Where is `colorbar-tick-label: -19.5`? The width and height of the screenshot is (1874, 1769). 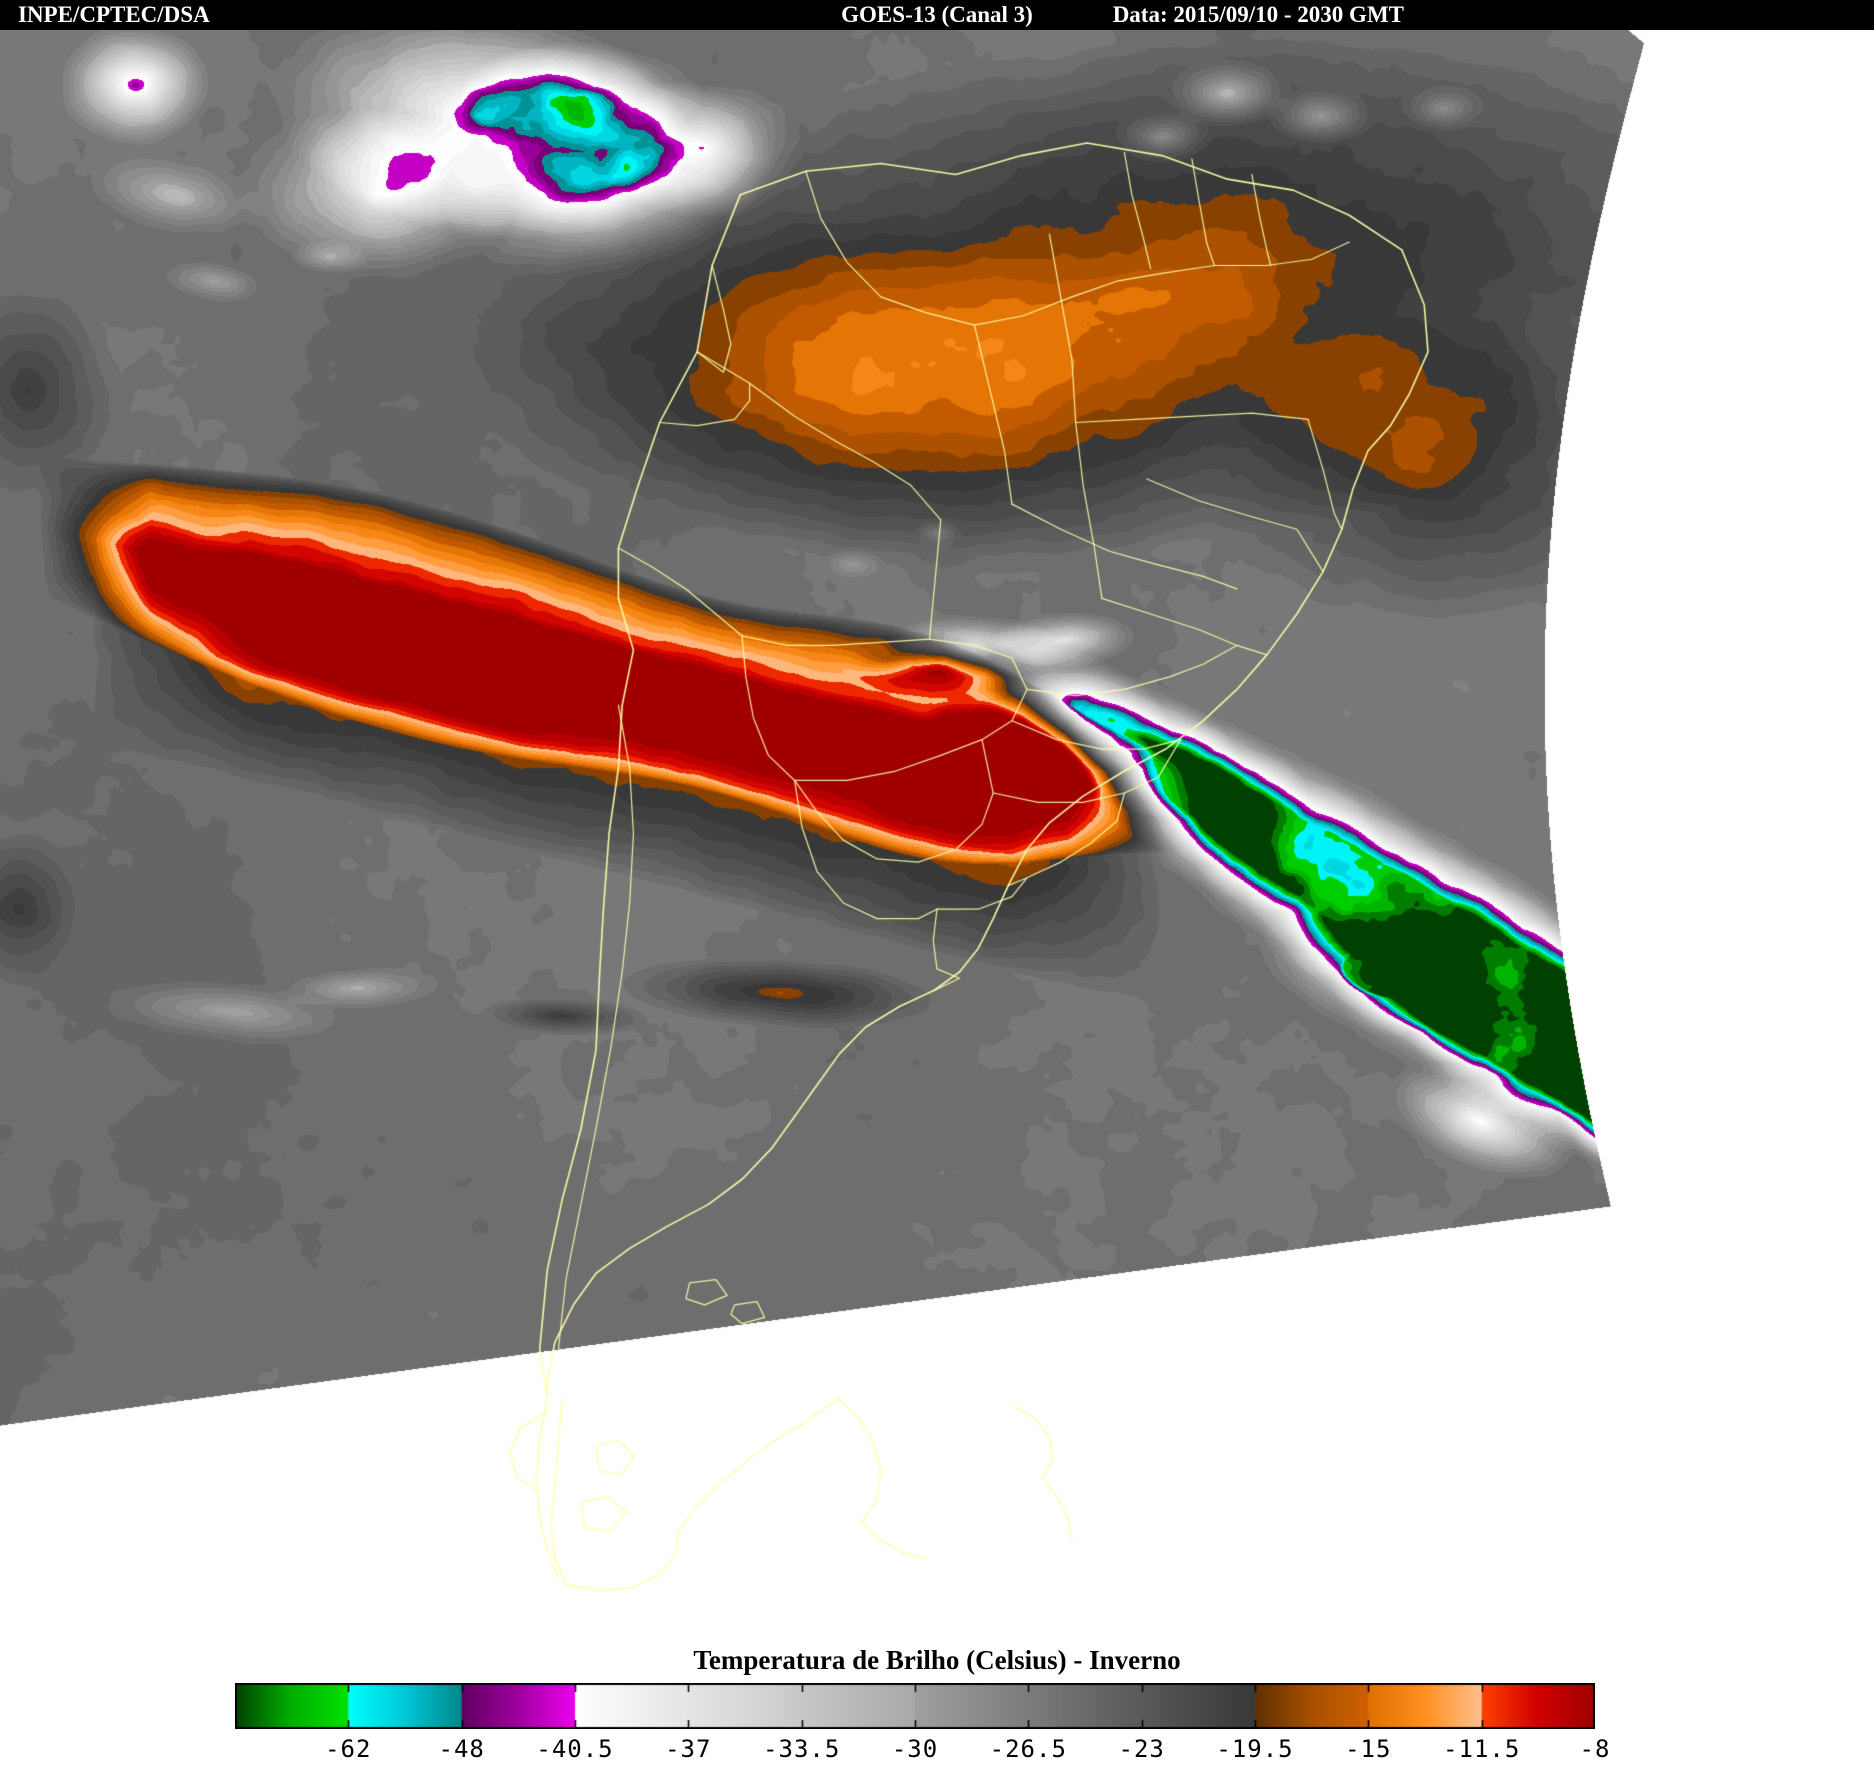 colorbar-tick-label: -19.5 is located at coordinates (1255, 1749).